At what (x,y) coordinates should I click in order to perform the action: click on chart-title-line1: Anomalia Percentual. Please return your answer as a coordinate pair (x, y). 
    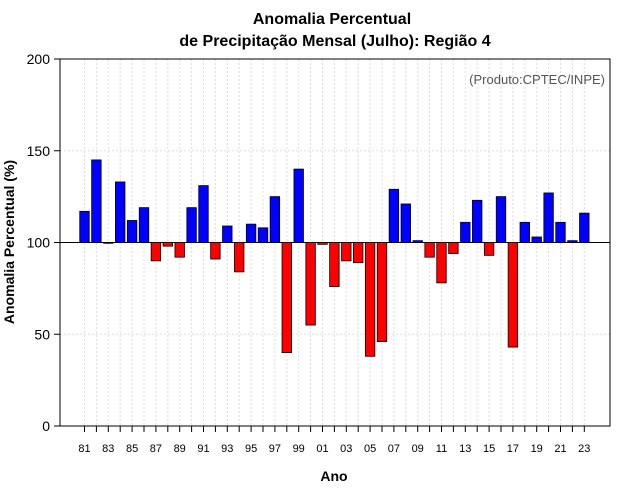
    Looking at the image, I should click on (332, 19).